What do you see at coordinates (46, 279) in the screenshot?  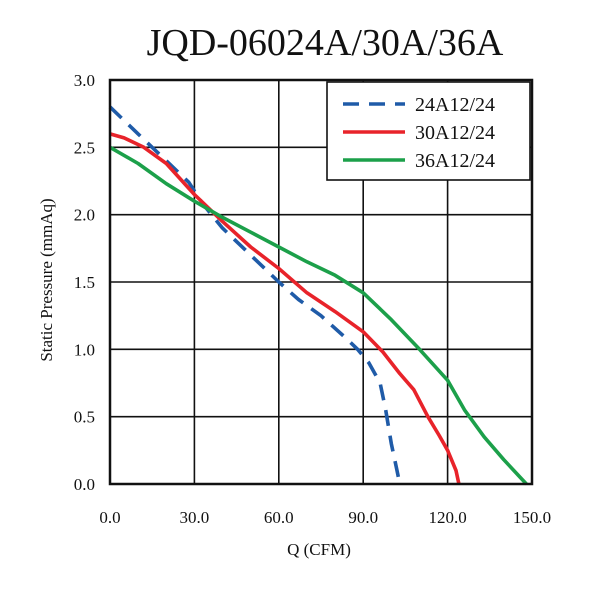 I see `y-axis-label: Static Pressure (mmAq)` at bounding box center [46, 279].